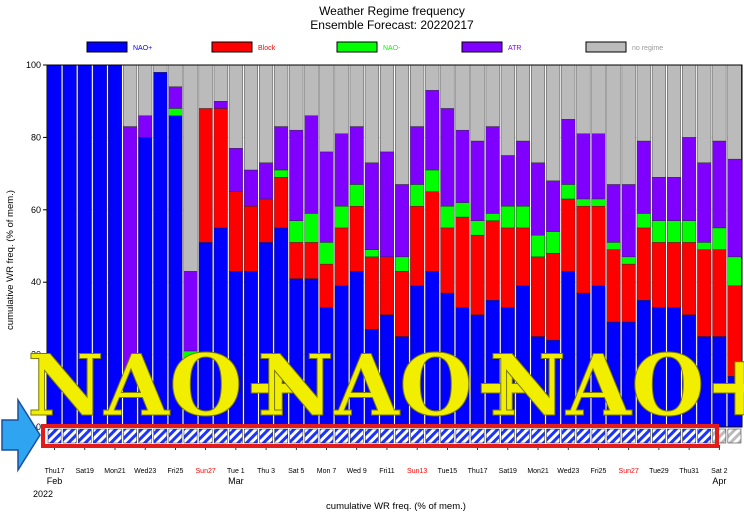 The height and width of the screenshot is (514, 744). I want to click on x-tick-label: Sat 5, so click(296, 471).